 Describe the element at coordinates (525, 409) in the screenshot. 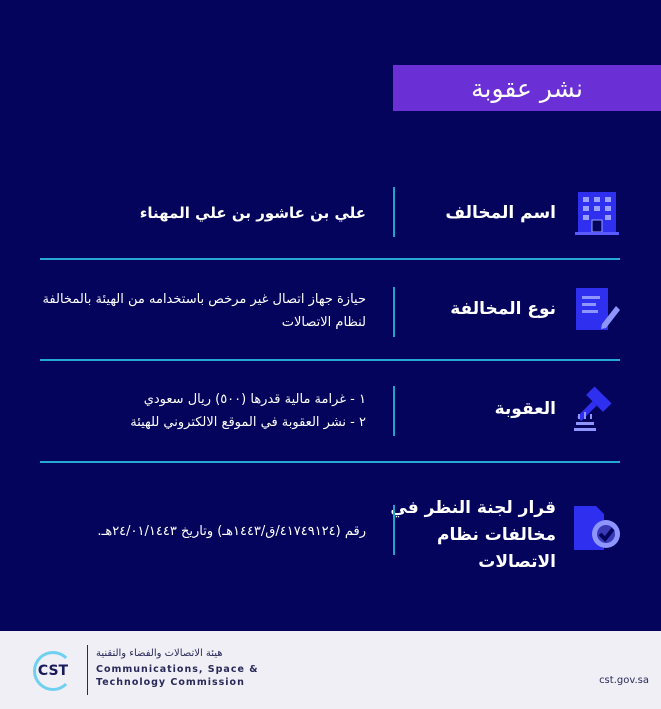

I see `penalty-label: العقوبة` at that location.